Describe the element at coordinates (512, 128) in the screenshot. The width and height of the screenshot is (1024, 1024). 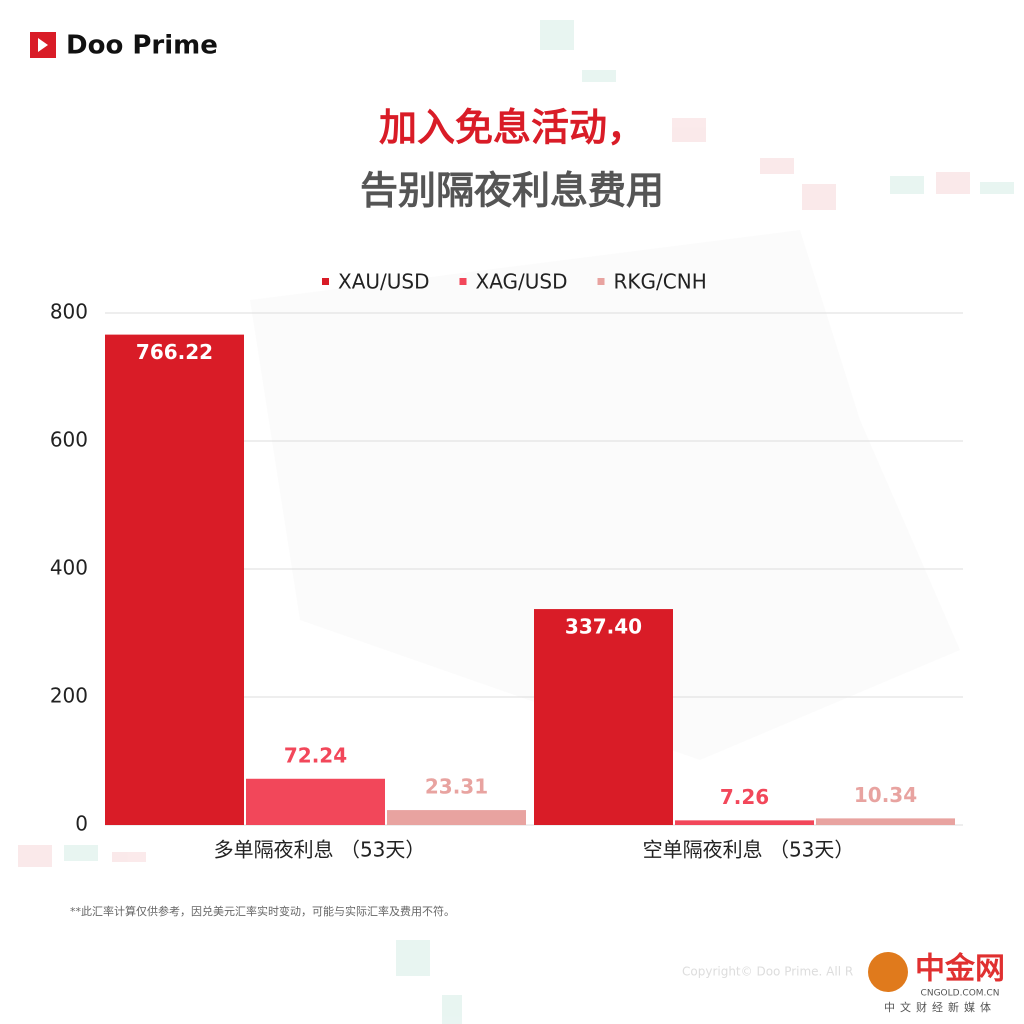
I see `chart-title: 加入免息活动，` at that location.